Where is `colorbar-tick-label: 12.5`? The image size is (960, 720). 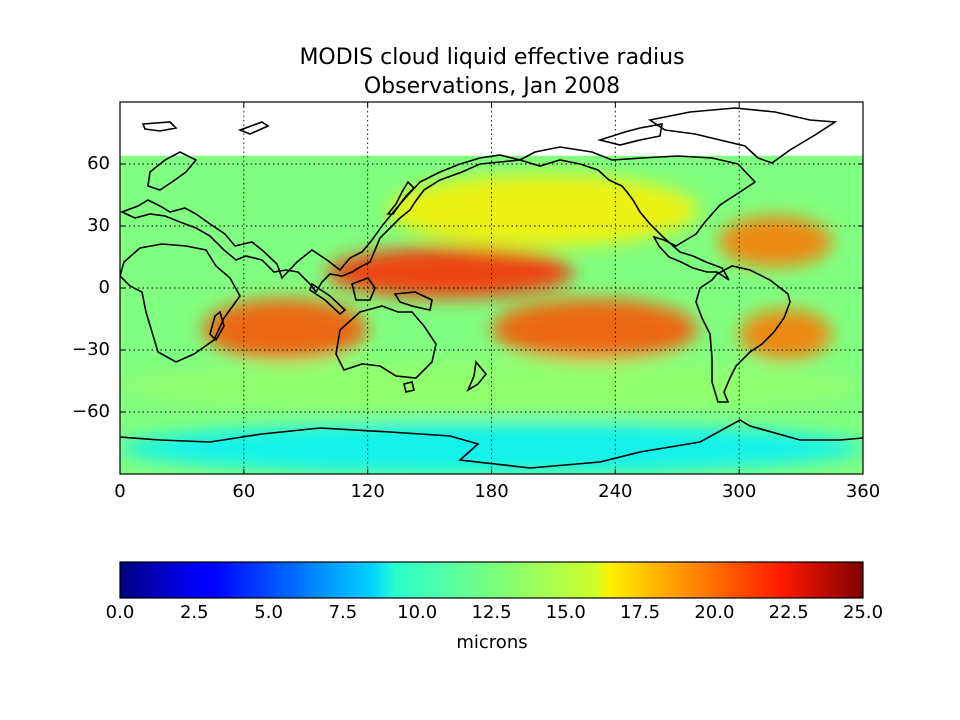 colorbar-tick-label: 12.5 is located at coordinates (491, 612).